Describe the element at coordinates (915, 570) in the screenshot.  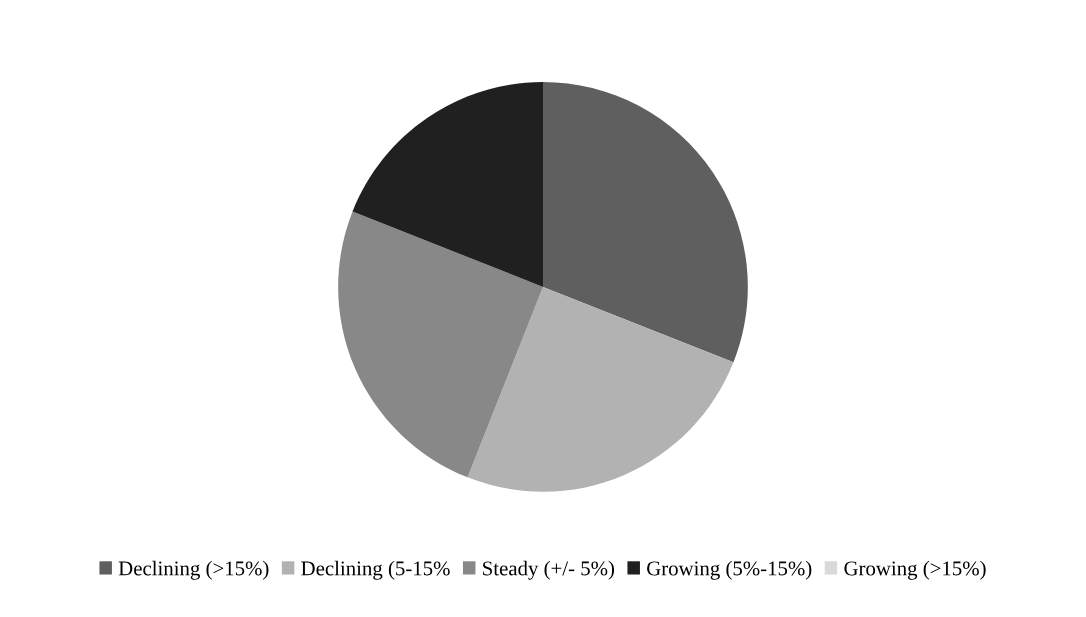
I see `legend-label: Growing (>15%)` at that location.